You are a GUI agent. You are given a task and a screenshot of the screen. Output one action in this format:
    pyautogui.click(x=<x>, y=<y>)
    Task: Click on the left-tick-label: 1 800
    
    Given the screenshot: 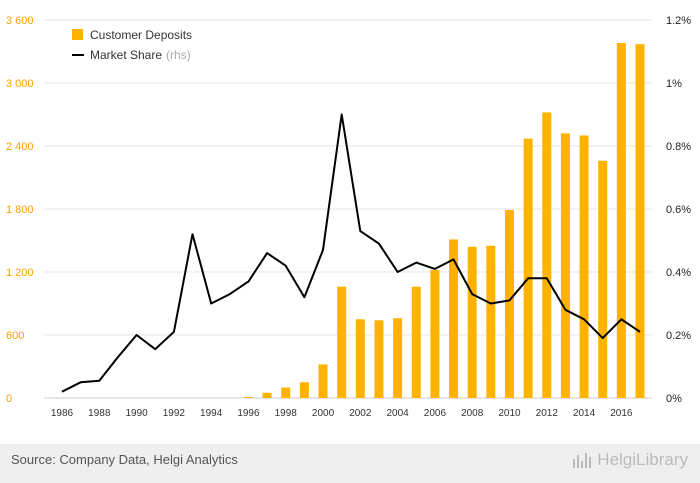 What is the action you would take?
    pyautogui.click(x=20, y=210)
    